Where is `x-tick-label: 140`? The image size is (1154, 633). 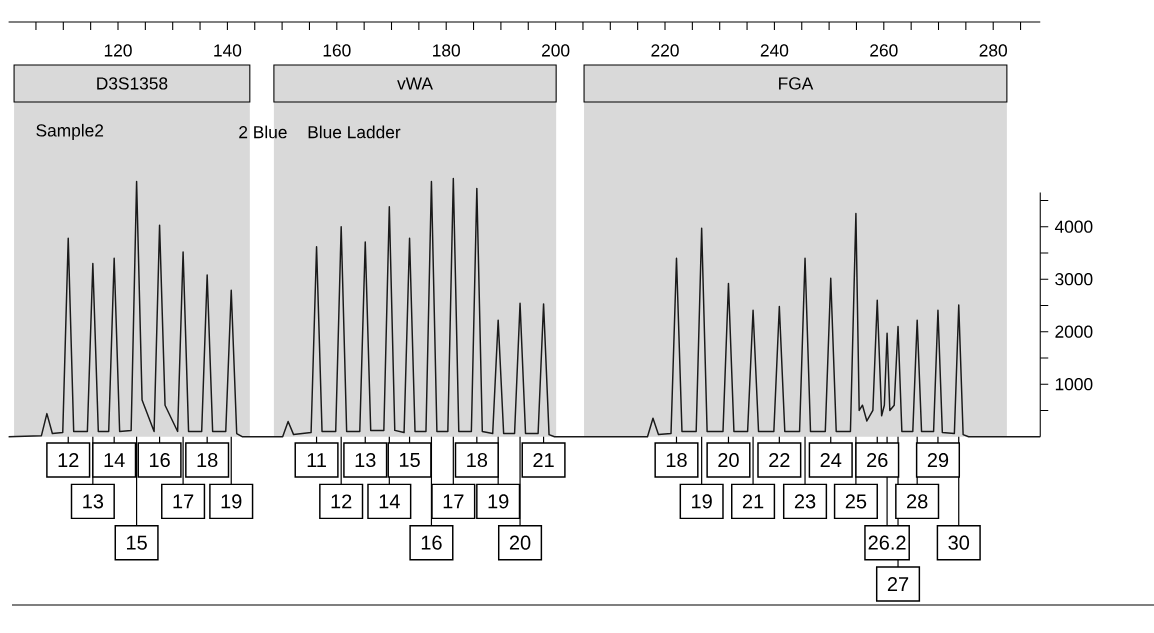 x-tick-label: 140 is located at coordinates (228, 50).